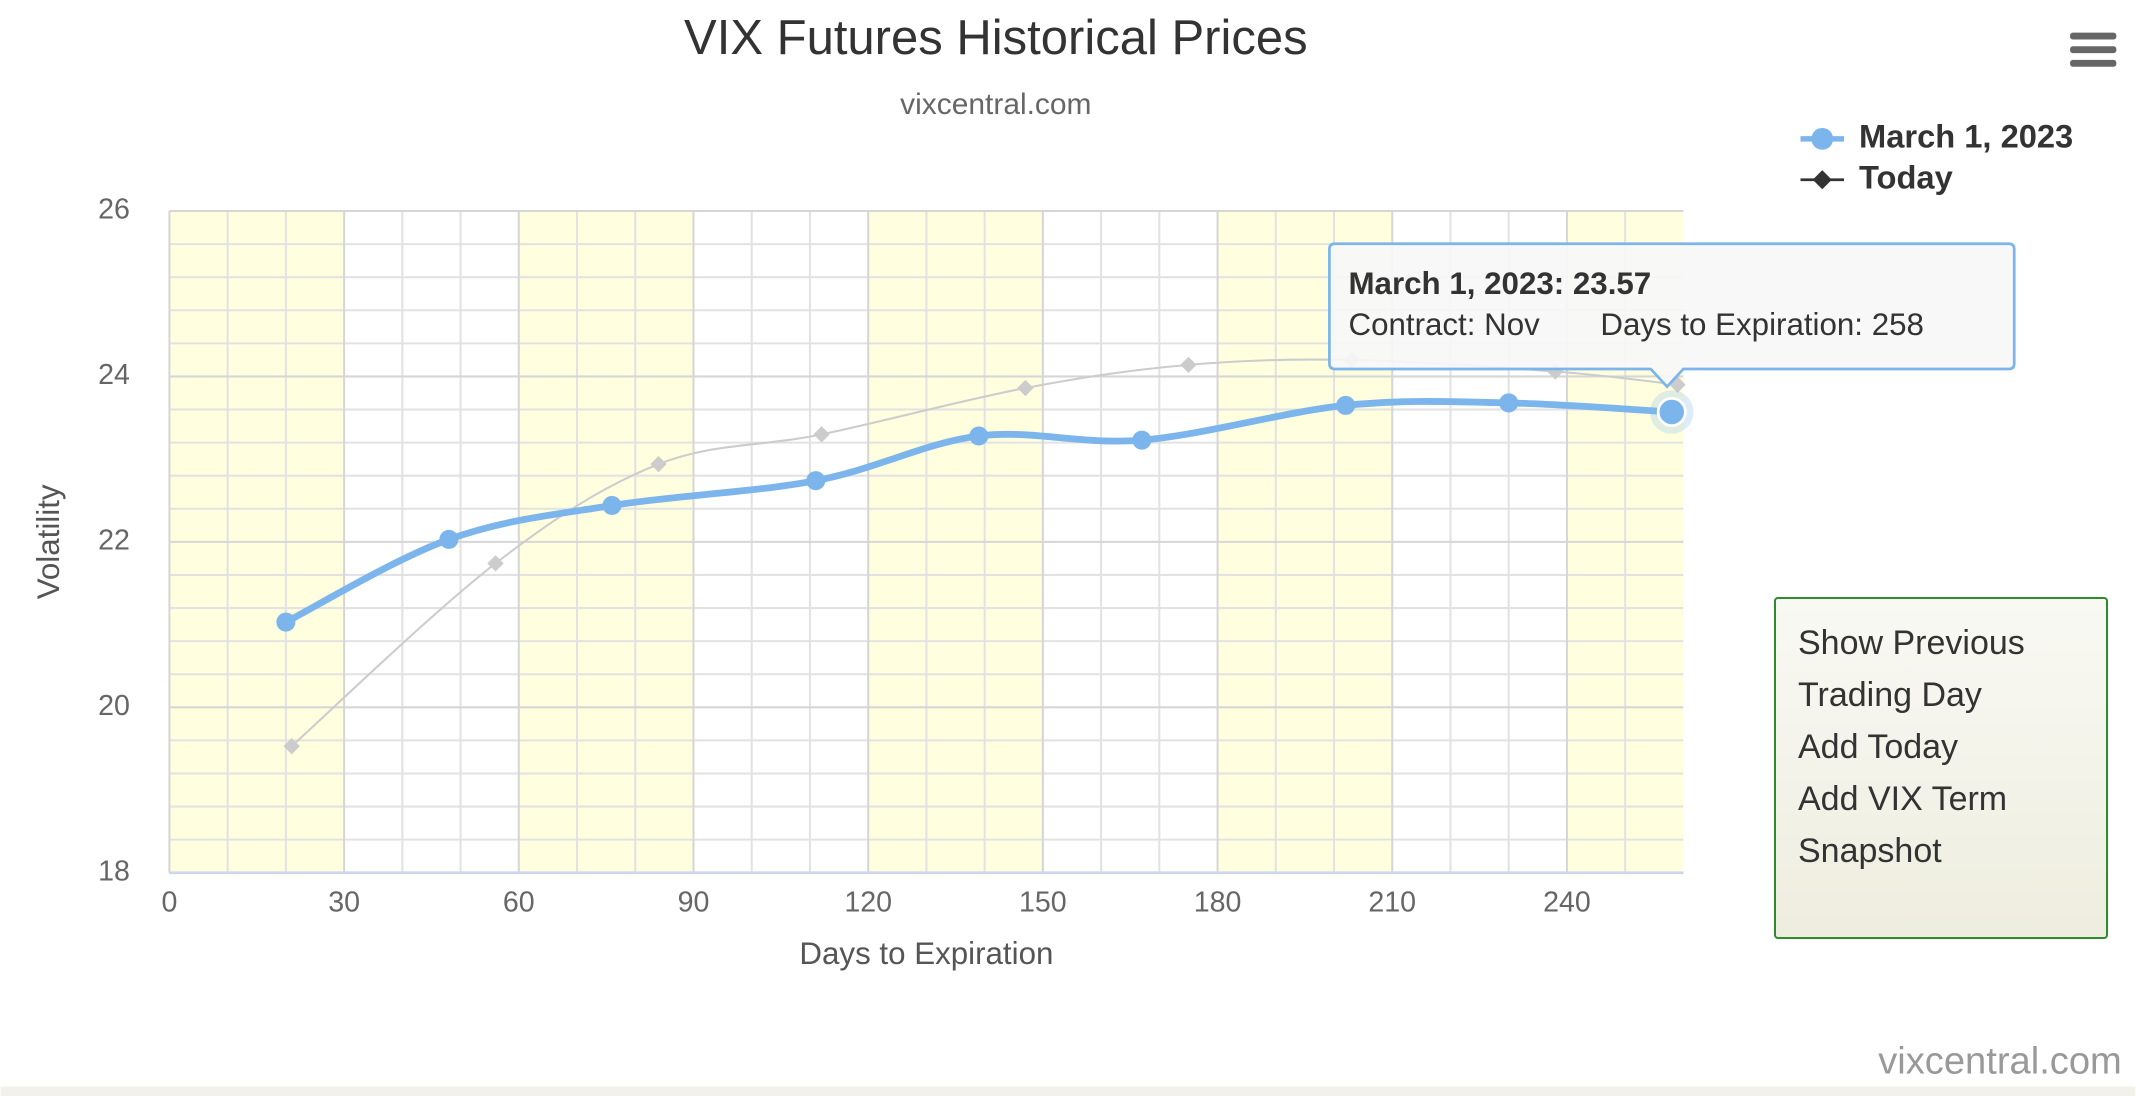 The width and height of the screenshot is (2136, 1096). I want to click on y-tick-label: 18, so click(114, 871).